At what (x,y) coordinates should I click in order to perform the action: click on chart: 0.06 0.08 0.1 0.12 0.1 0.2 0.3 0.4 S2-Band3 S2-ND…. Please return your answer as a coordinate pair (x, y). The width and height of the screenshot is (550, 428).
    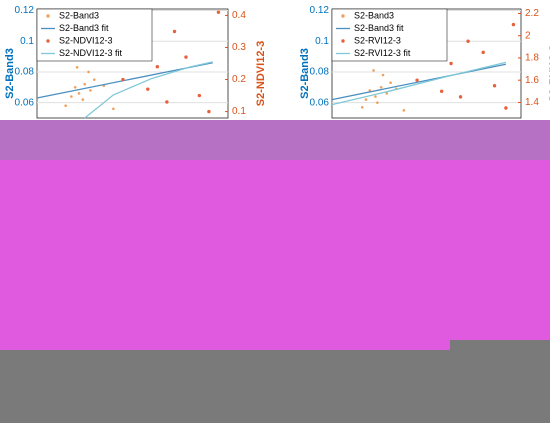
    Looking at the image, I should click on (135, 62).